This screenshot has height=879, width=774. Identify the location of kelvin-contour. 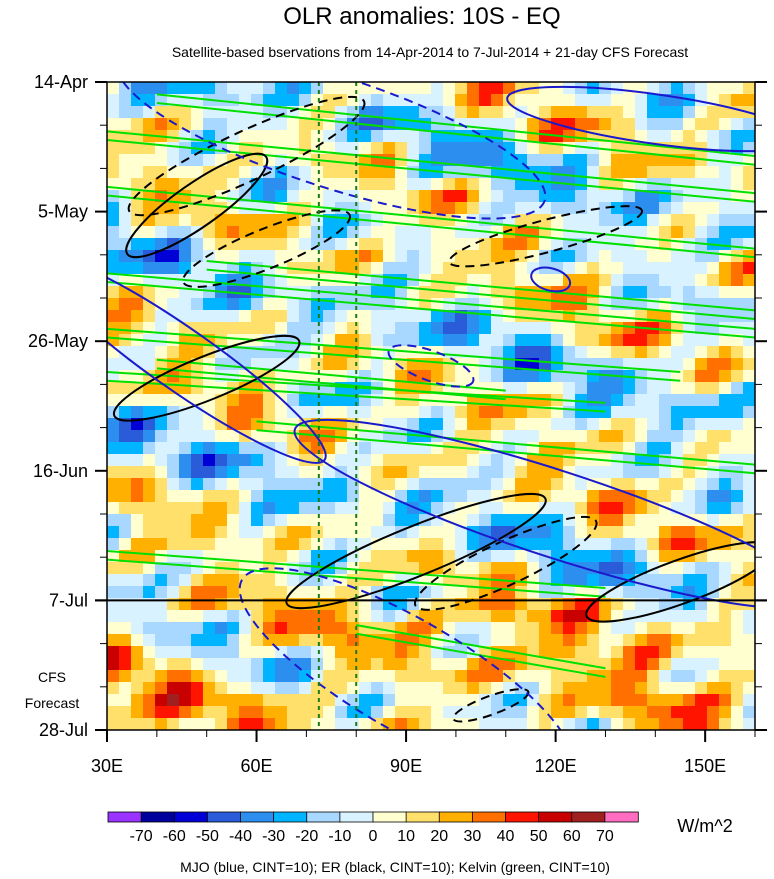
(431, 162).